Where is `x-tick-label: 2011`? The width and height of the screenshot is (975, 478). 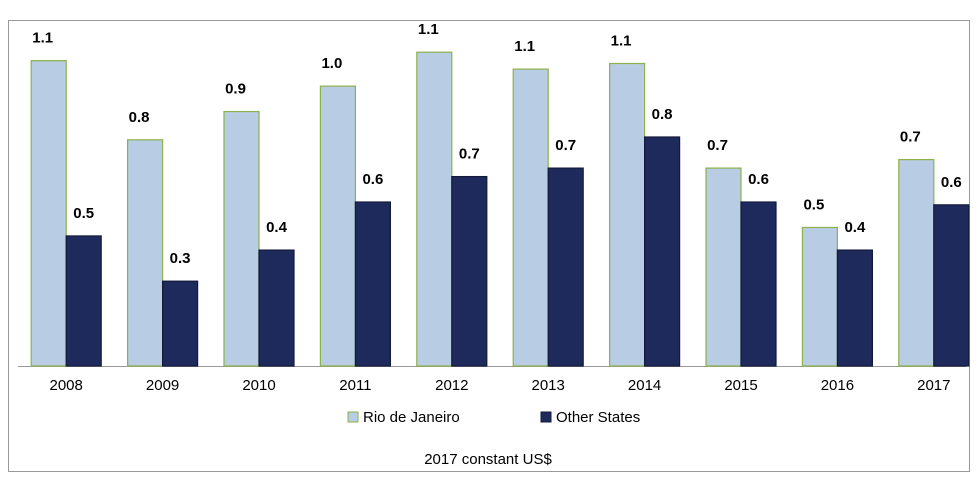
x-tick-label: 2011 is located at coordinates (355, 385).